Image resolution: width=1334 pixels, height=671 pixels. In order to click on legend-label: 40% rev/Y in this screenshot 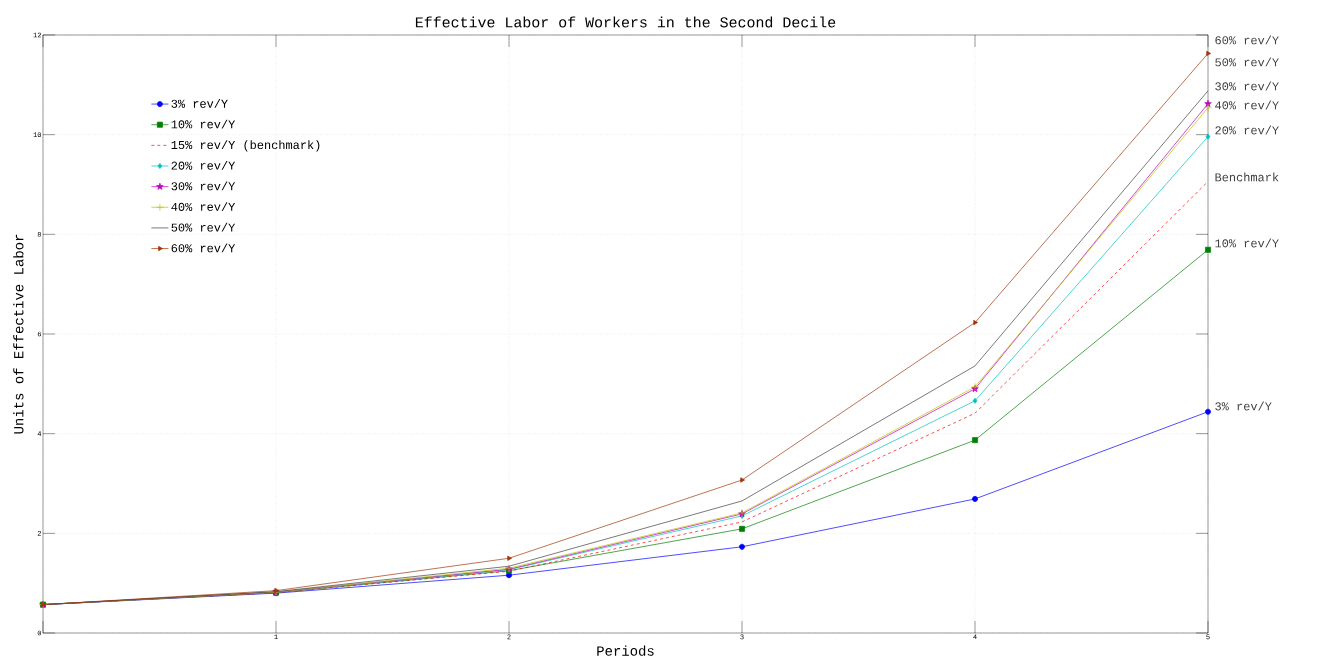, I will do `click(203, 206)`.